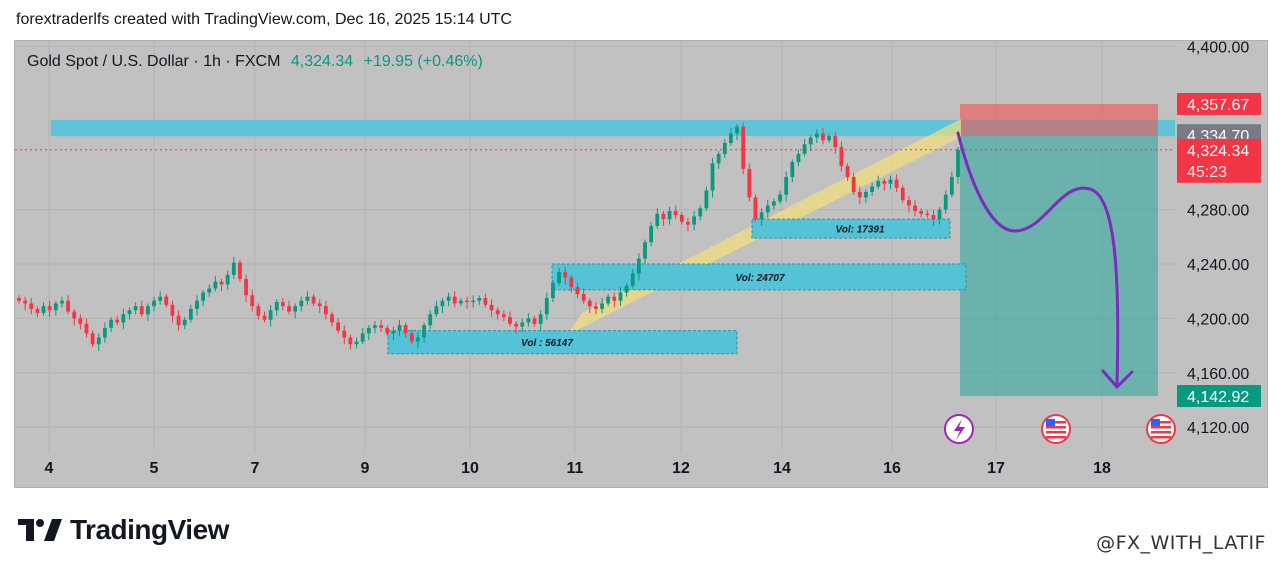  I want to click on x-axis-tick-label: 5, so click(154, 468).